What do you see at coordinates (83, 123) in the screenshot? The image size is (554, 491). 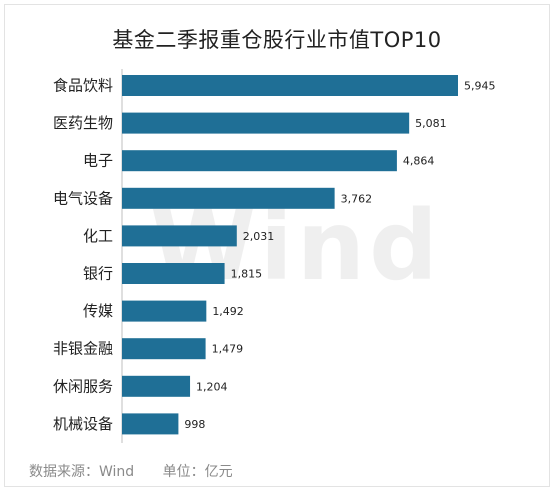 I see `category-label: 医药生物` at bounding box center [83, 123].